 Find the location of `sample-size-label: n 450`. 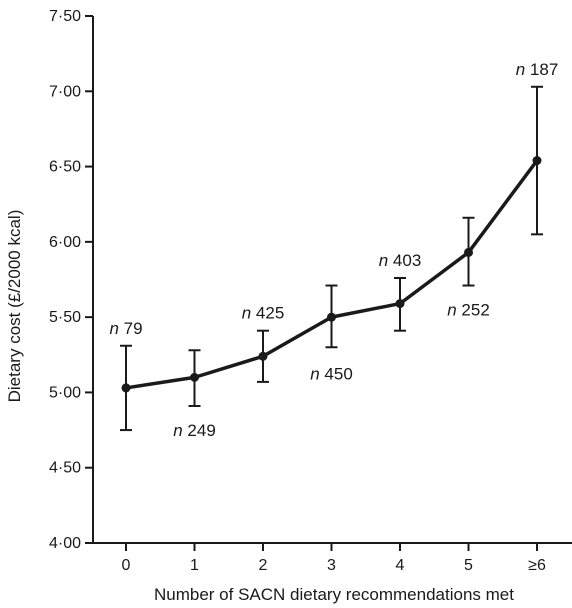

sample-size-label: n 450 is located at coordinates (331, 373).